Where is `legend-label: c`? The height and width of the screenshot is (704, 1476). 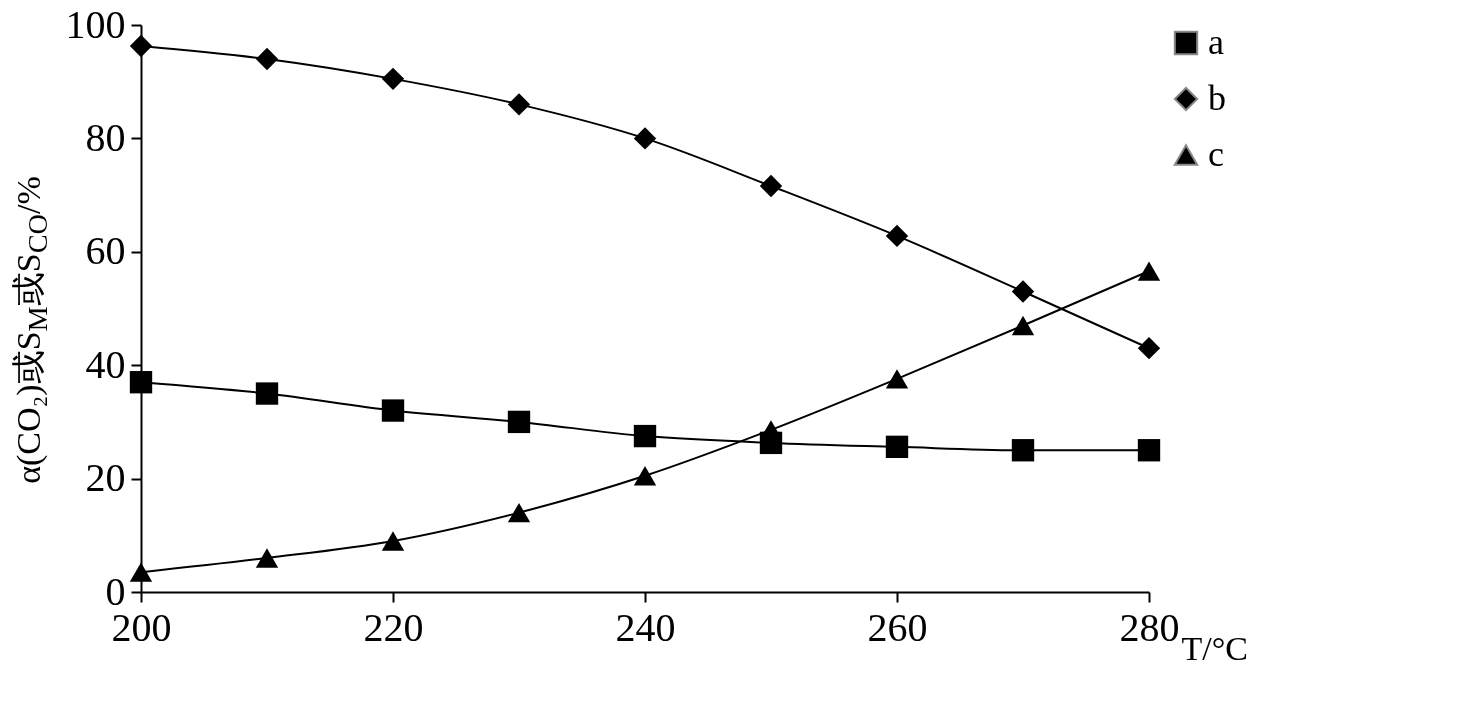 legend-label: c is located at coordinates (1216, 154).